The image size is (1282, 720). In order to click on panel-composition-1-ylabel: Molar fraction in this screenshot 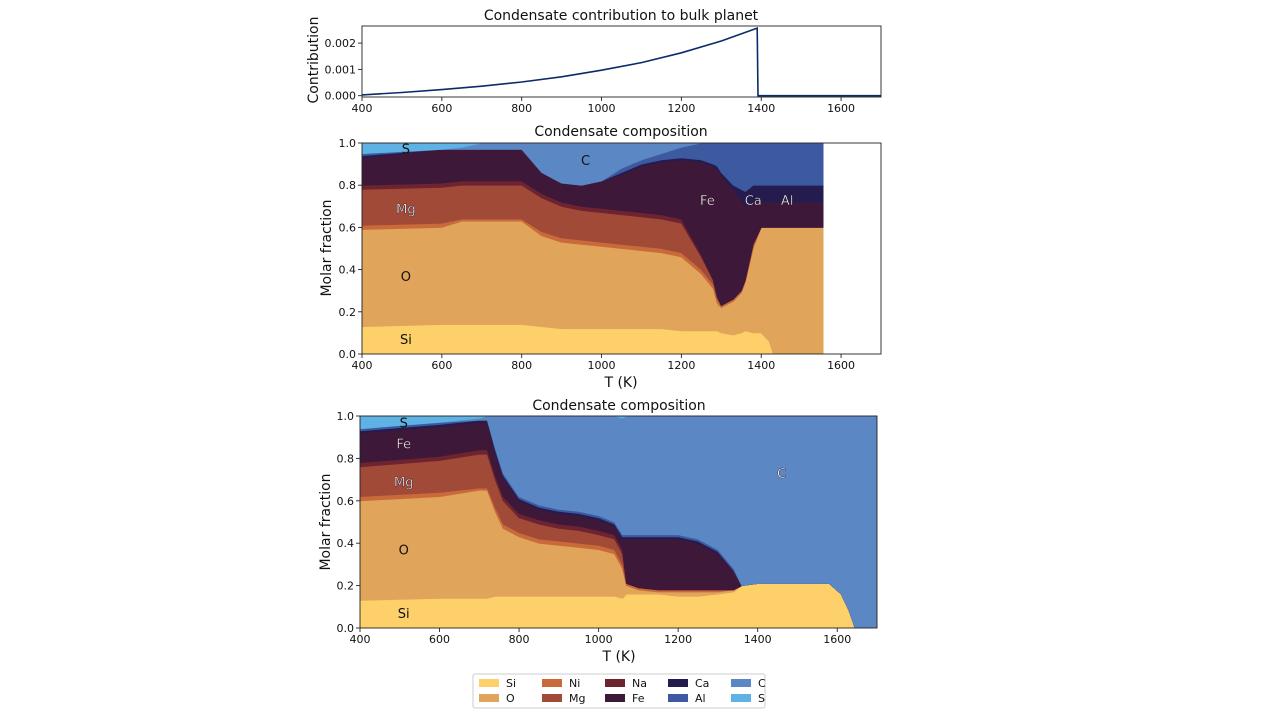, I will do `click(327, 247)`.